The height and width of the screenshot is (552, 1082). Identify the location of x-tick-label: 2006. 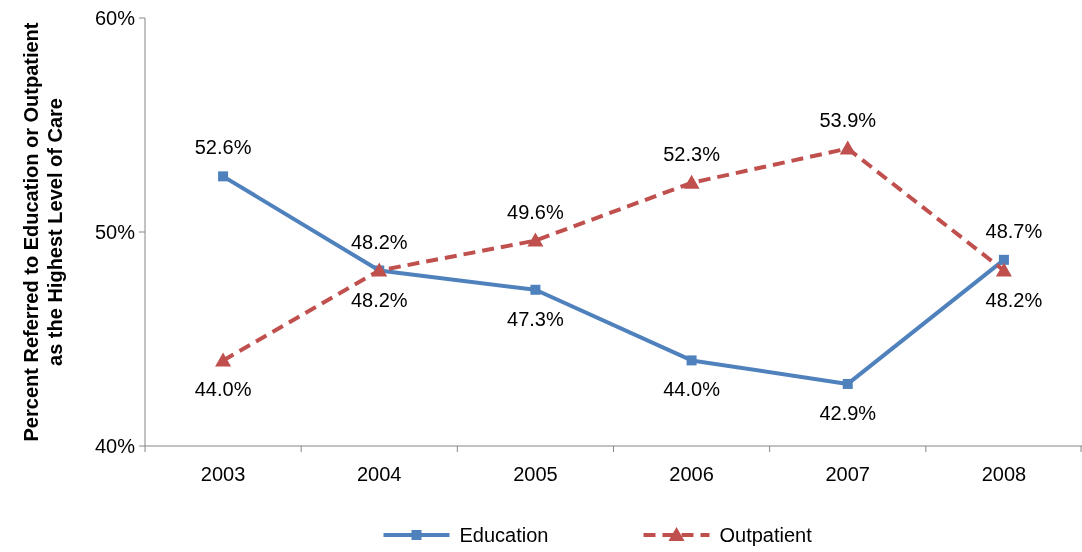
(691, 474).